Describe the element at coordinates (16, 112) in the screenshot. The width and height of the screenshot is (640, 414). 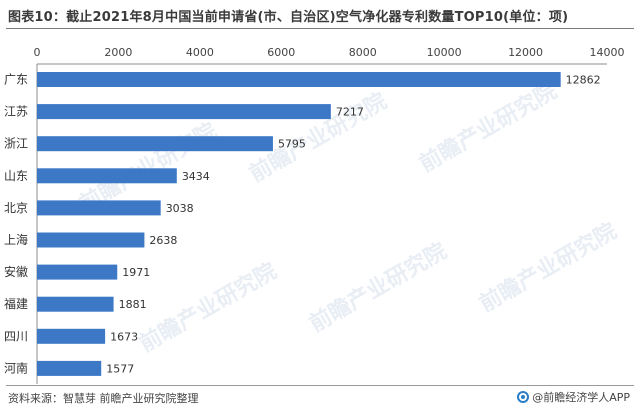
I see `category-label: 江苏` at that location.